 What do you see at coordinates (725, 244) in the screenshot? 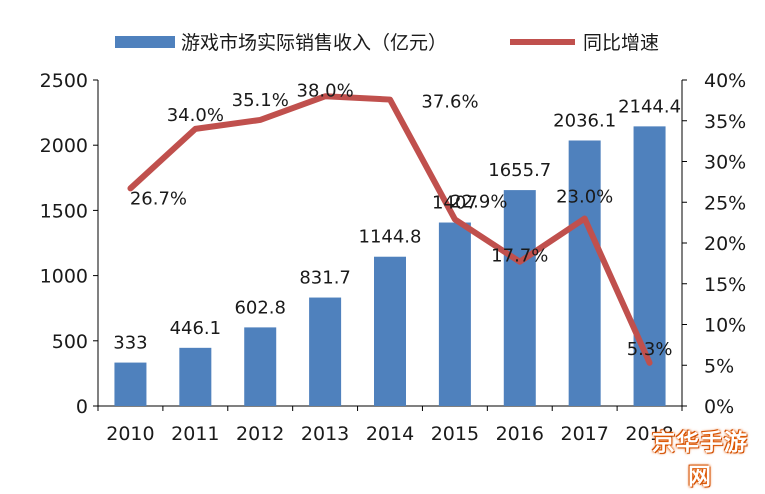
I see `y-right-tick-label: 20%` at bounding box center [725, 244].